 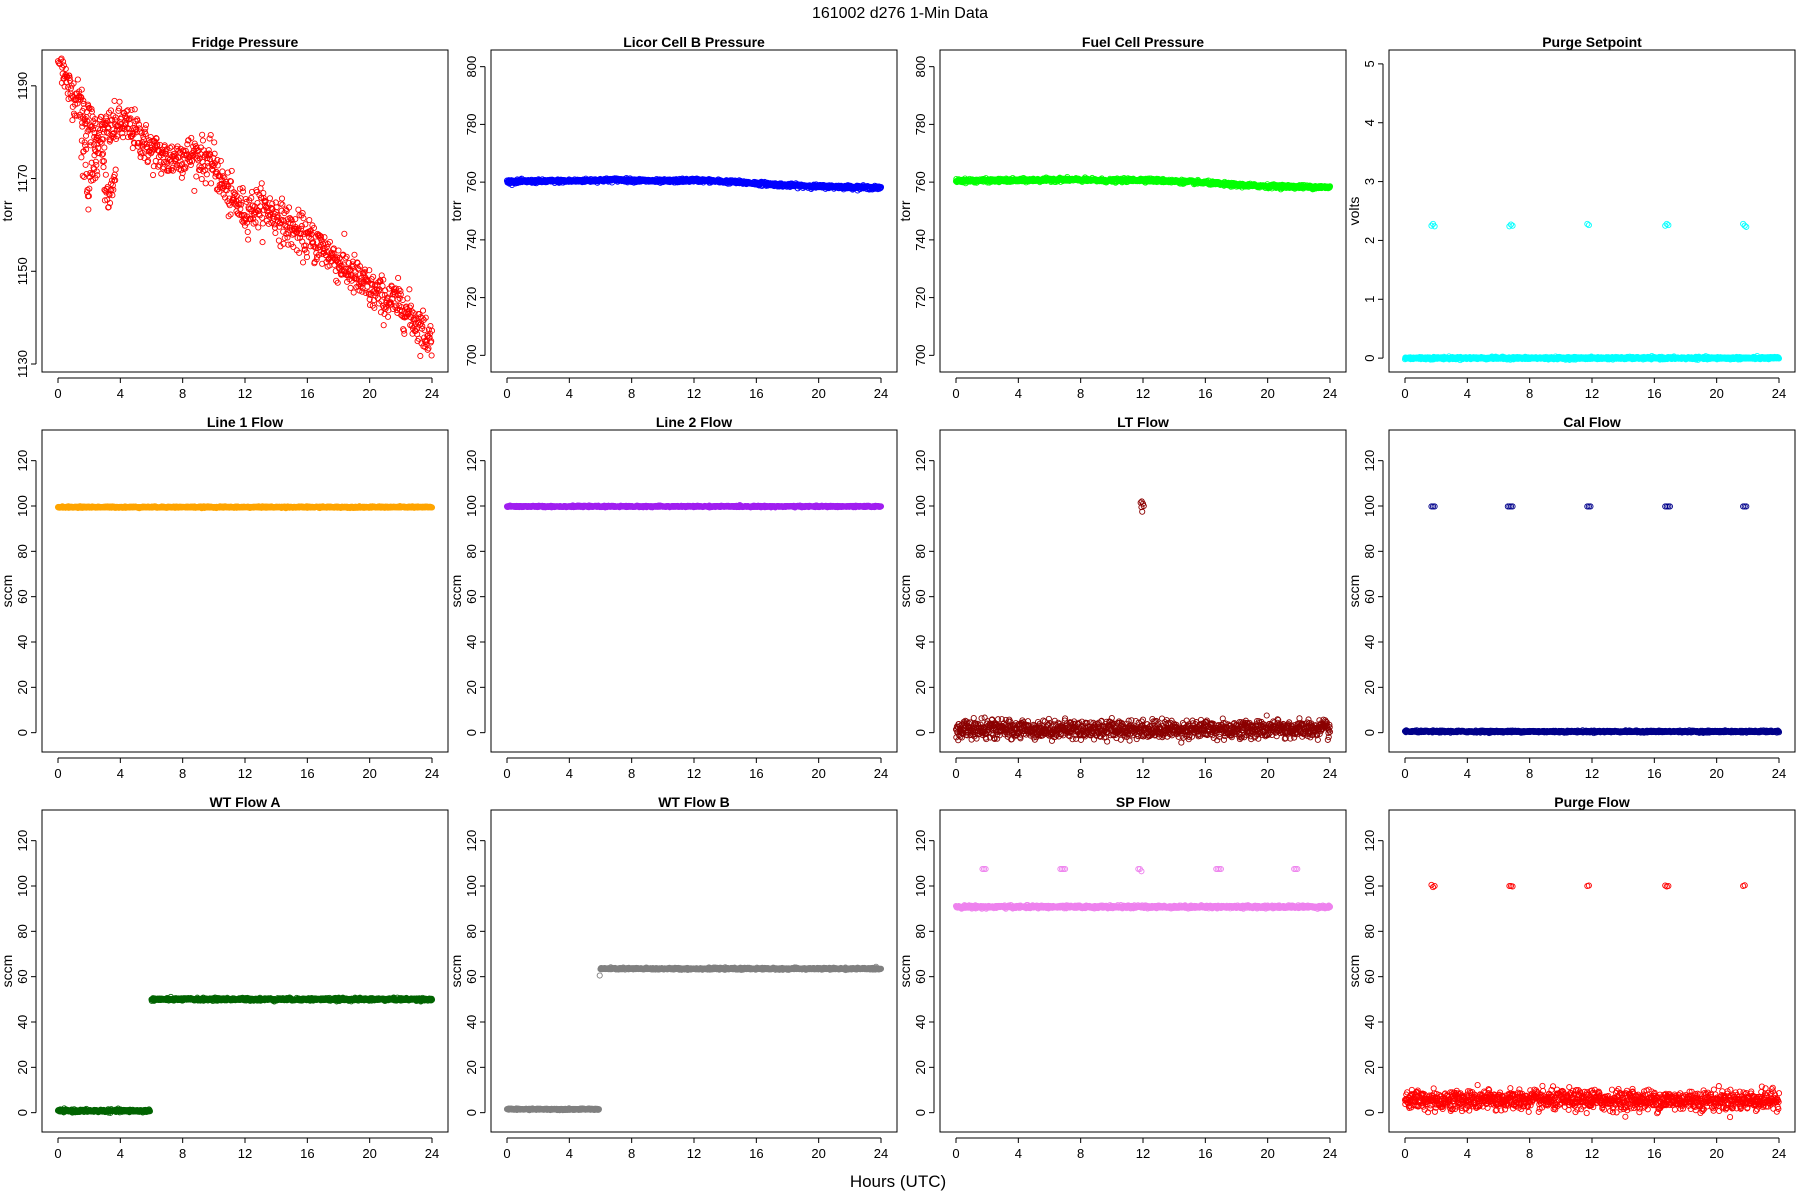 What do you see at coordinates (920, 355) in the screenshot?
I see `y-tick-label: 700` at bounding box center [920, 355].